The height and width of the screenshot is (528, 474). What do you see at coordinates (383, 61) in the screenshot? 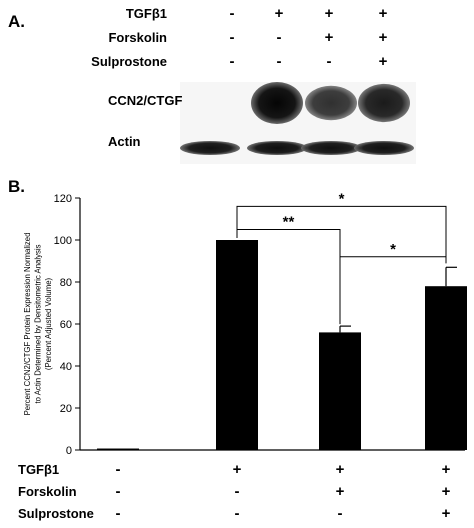
I see `panel-a-sulprostone-sign-4: +` at bounding box center [383, 61].